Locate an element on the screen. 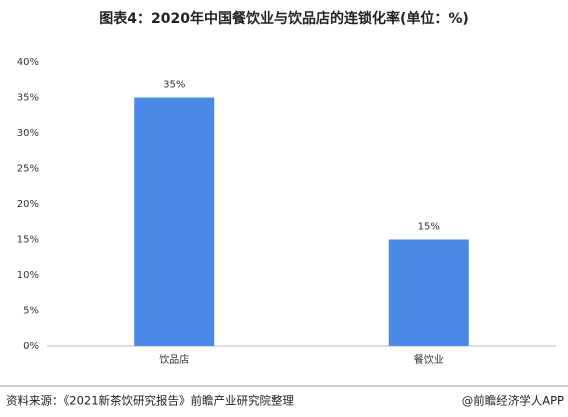  credit: @前瞻经济学人APP is located at coordinates (513, 401).